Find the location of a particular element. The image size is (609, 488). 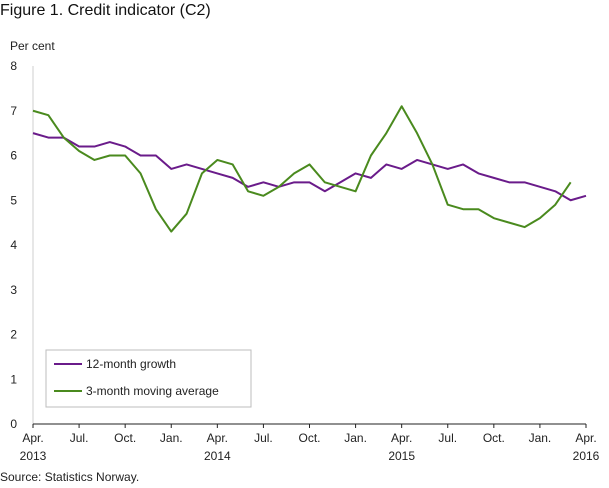

y-axis-ticks: 0 1 2 3 4 5 6 7 8 is located at coordinates (13, 245).